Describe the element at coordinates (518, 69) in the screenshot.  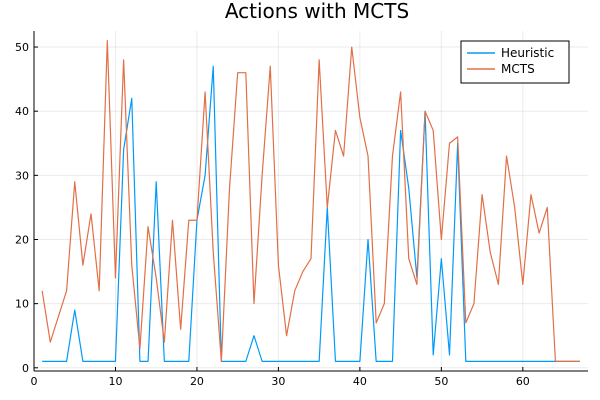
I see `legend-label-mcts: MCTS` at that location.